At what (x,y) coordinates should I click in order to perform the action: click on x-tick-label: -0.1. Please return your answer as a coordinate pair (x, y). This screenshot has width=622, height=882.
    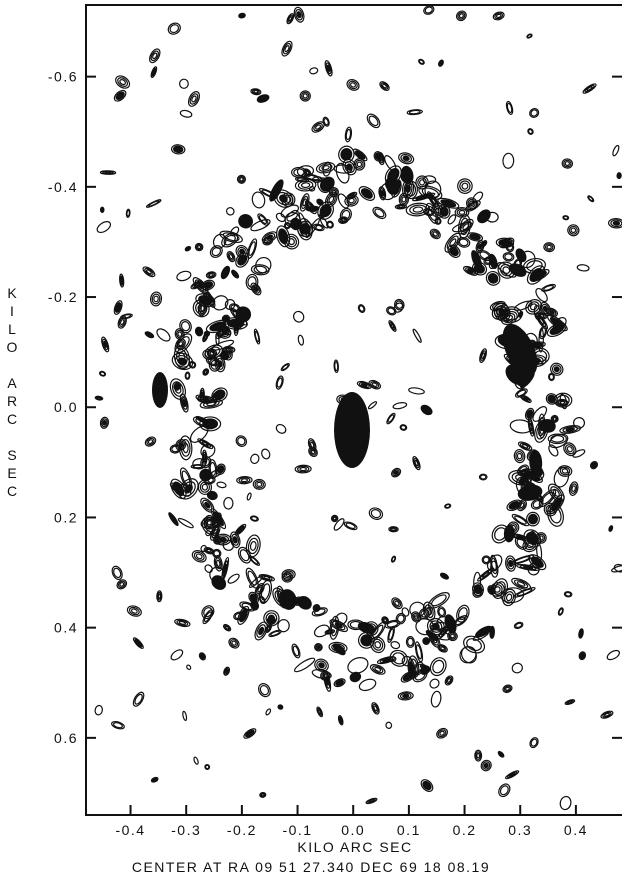
    Looking at the image, I should click on (297, 830).